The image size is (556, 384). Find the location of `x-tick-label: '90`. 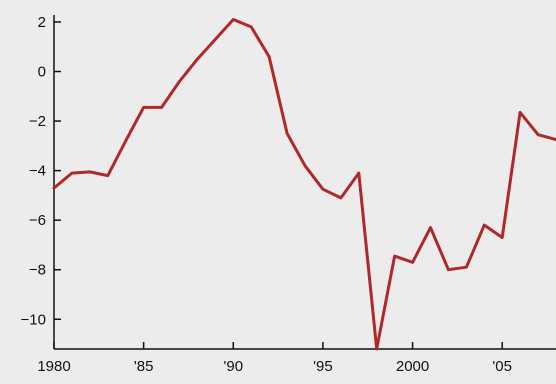

x-tick-label: '90 is located at coordinates (234, 366).